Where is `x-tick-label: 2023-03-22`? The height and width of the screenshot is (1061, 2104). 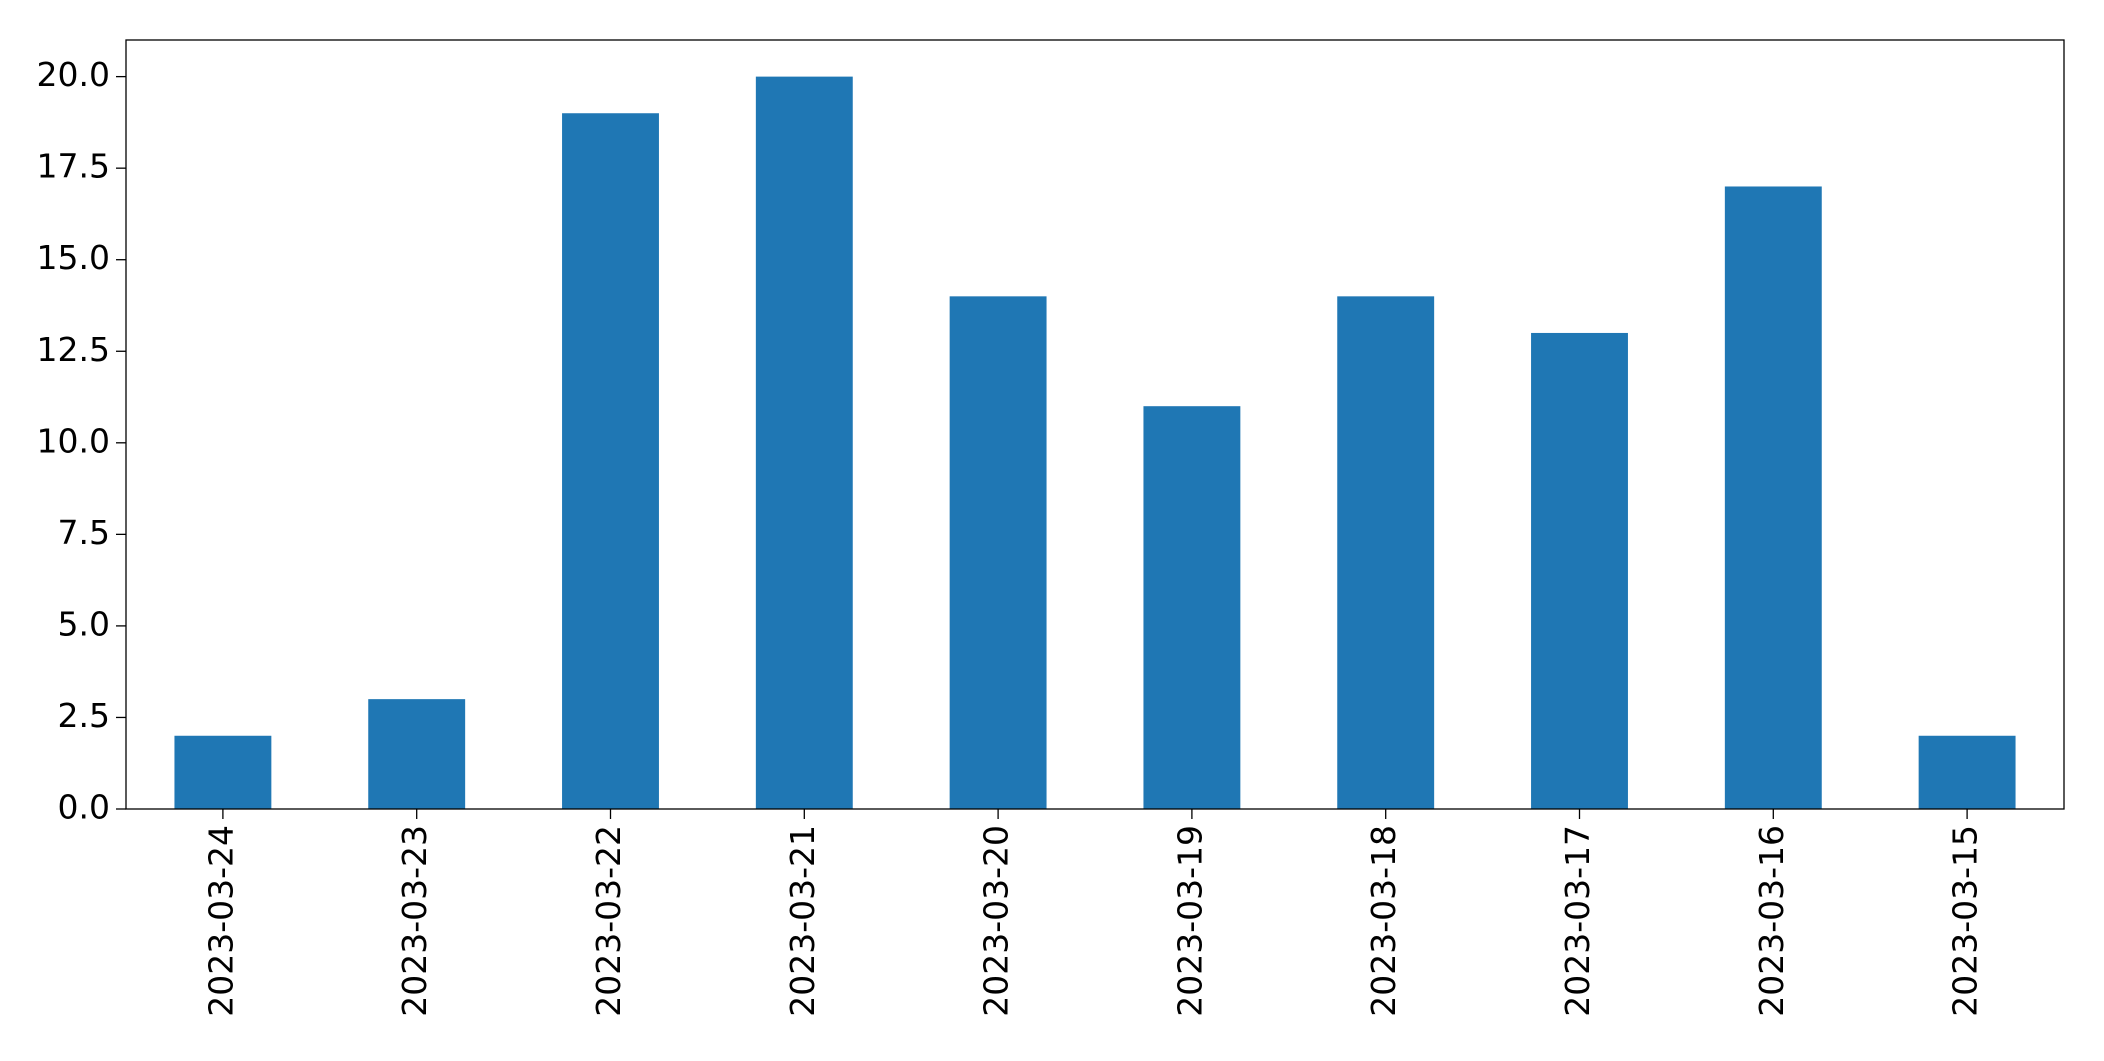
x-tick-label: 2023-03-22 is located at coordinates (608, 921).